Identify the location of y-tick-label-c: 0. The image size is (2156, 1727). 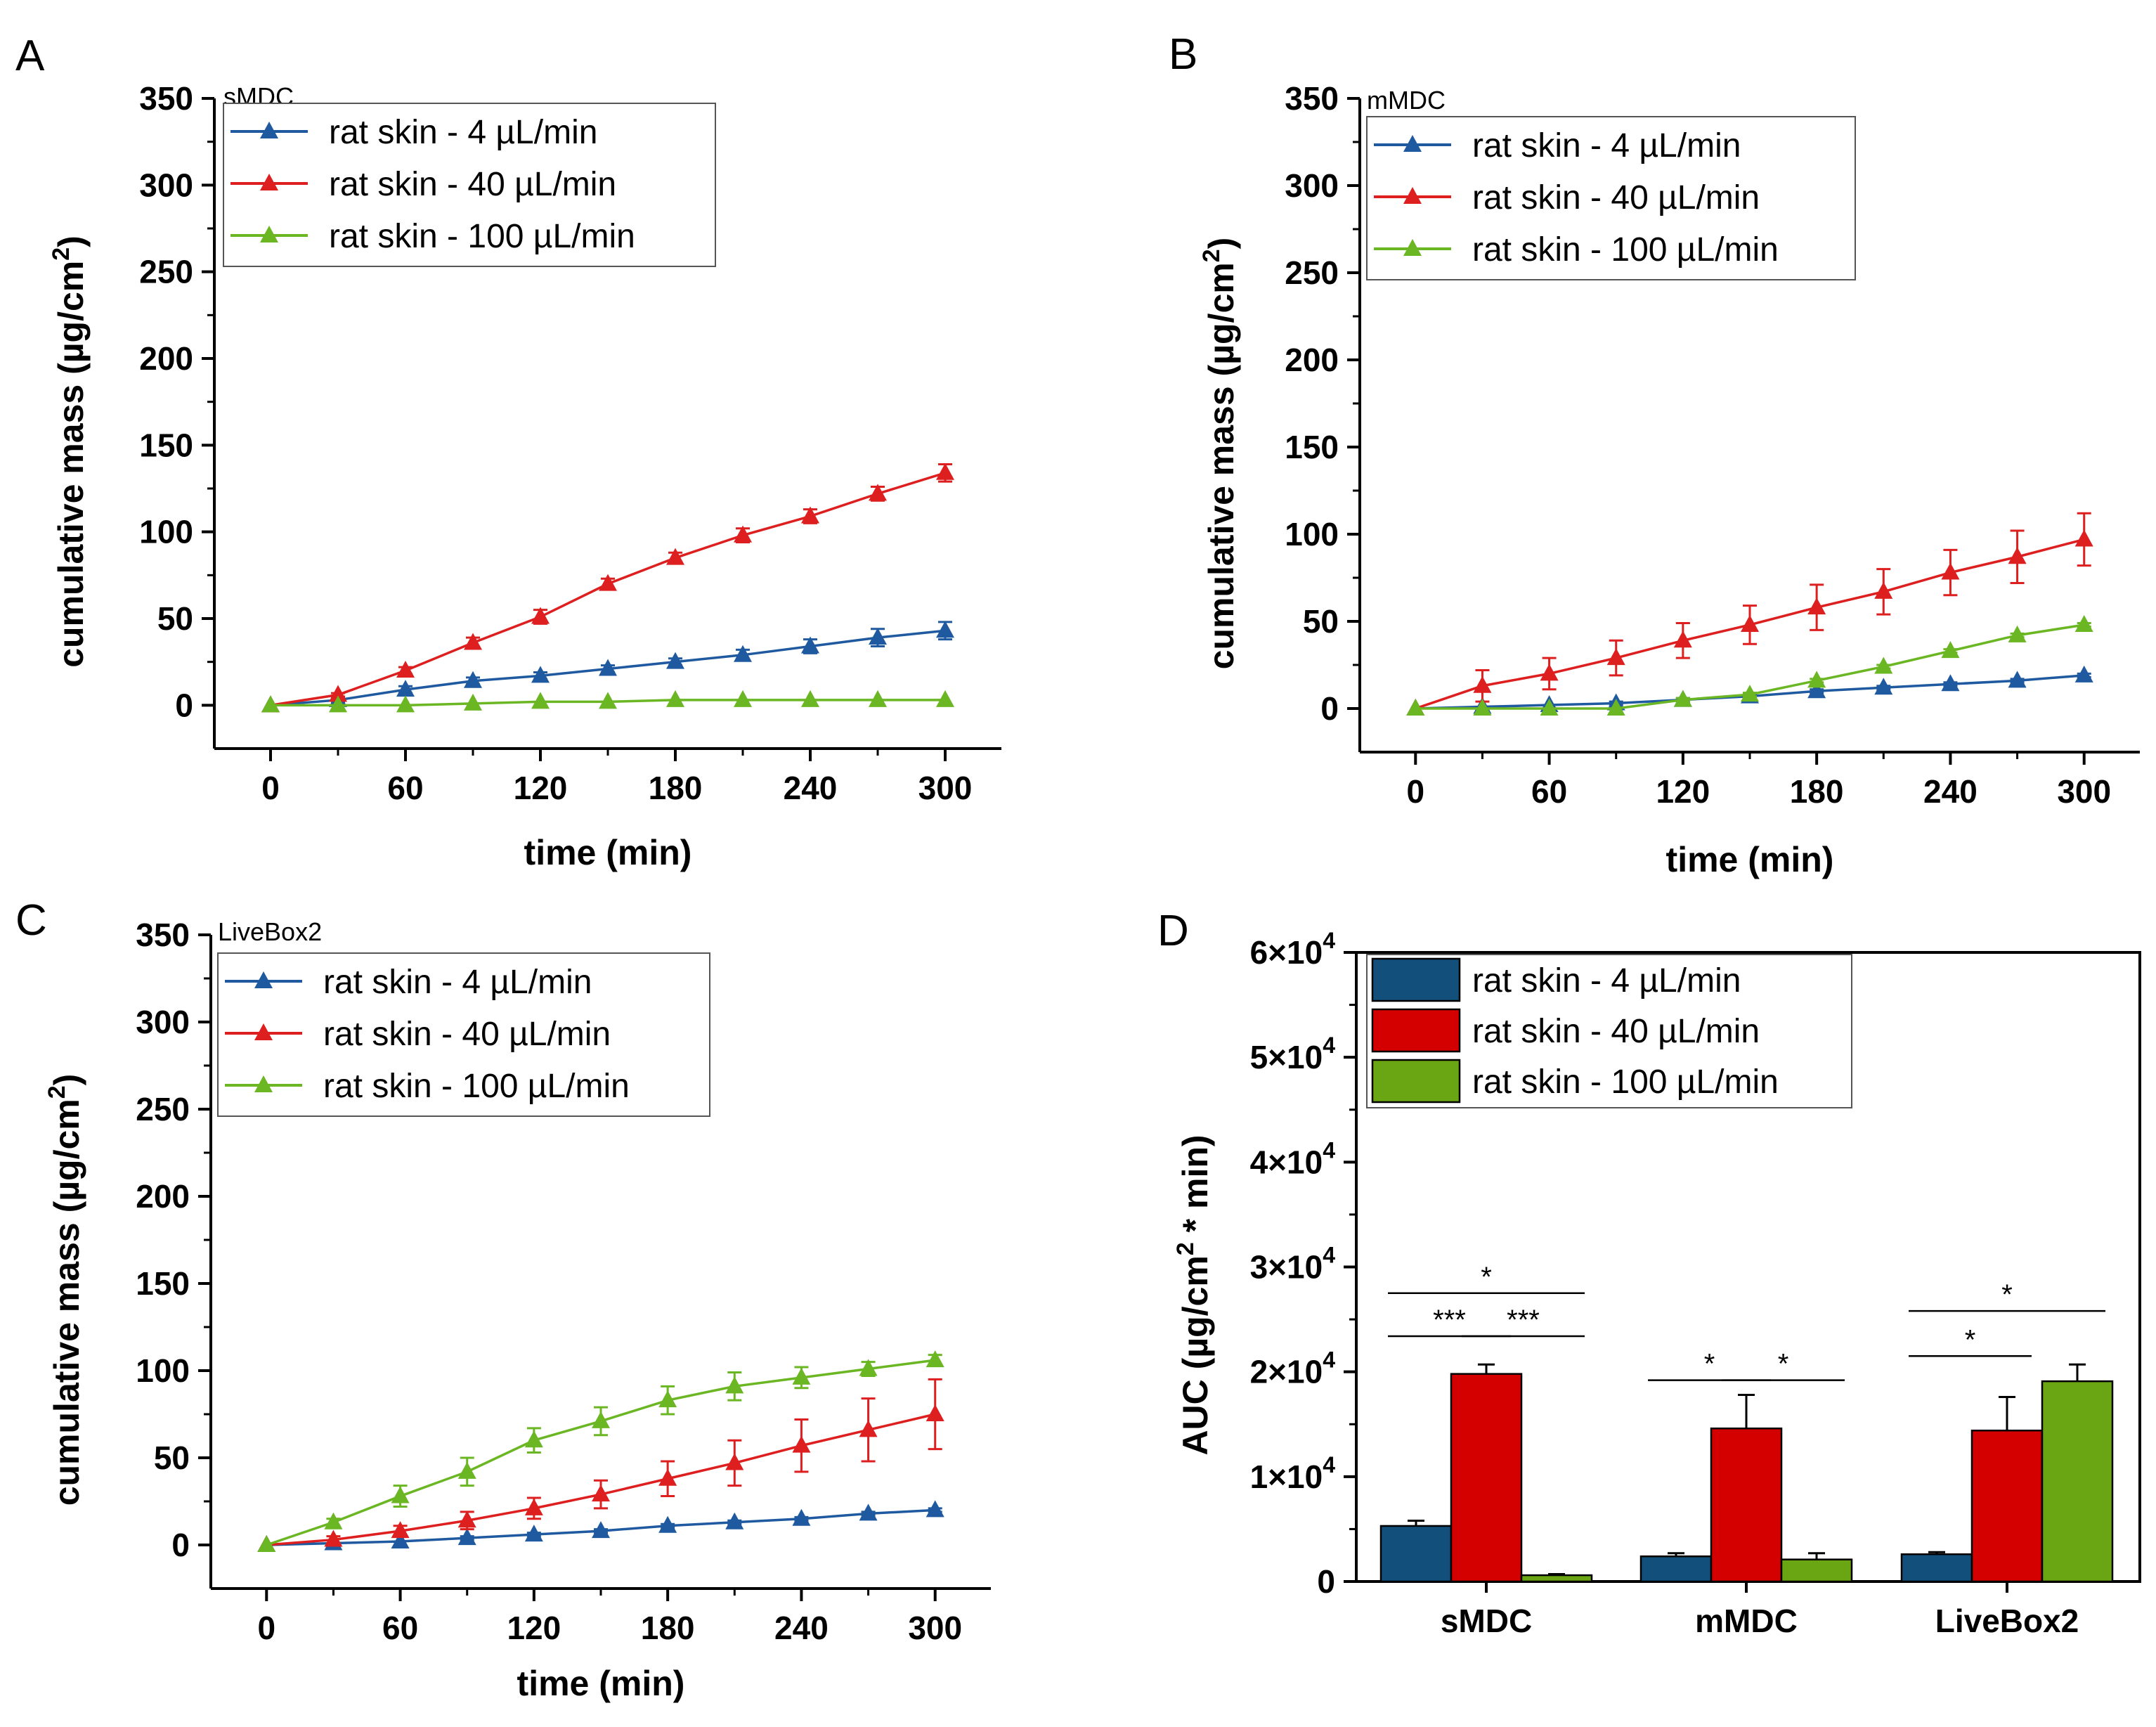
(180, 1545).